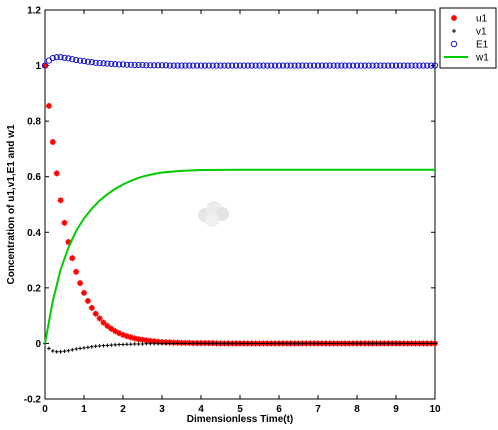 The height and width of the screenshot is (430, 498). I want to click on legend-label-u1: u1, so click(482, 19).